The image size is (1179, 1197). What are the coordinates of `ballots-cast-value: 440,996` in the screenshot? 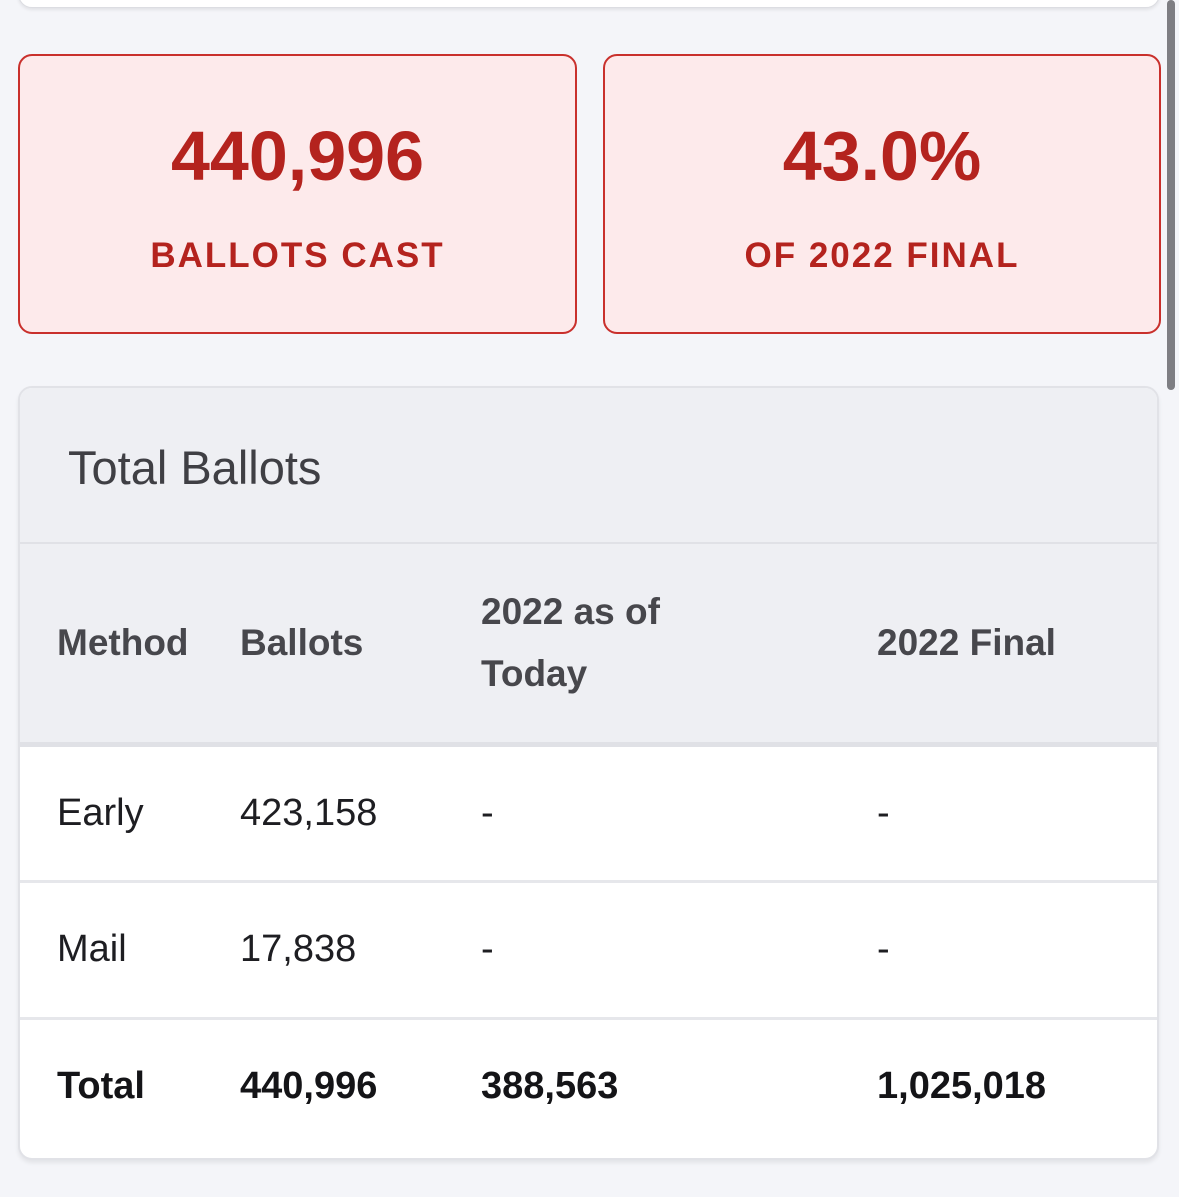 It's located at (297, 156).